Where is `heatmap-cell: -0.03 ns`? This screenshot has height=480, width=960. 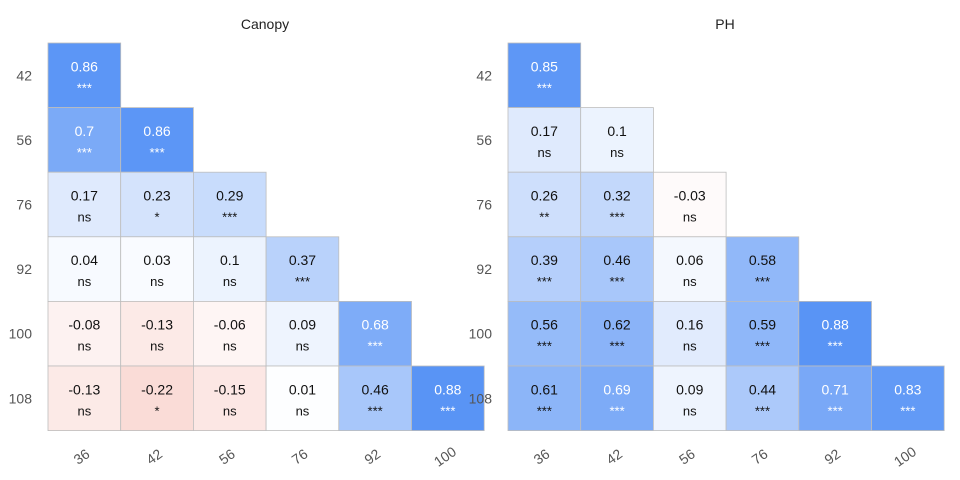 heatmap-cell: -0.03 ns is located at coordinates (690, 204).